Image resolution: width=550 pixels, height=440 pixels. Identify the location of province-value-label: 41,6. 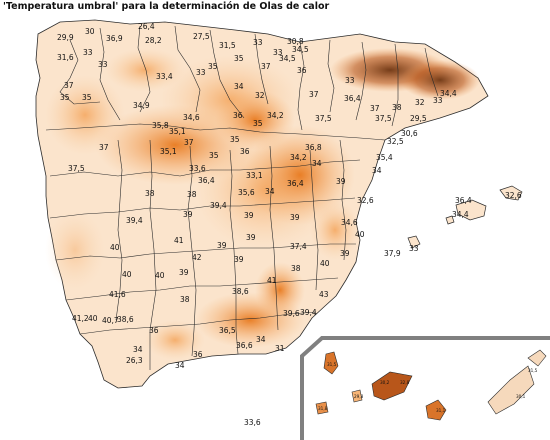
(117, 294).